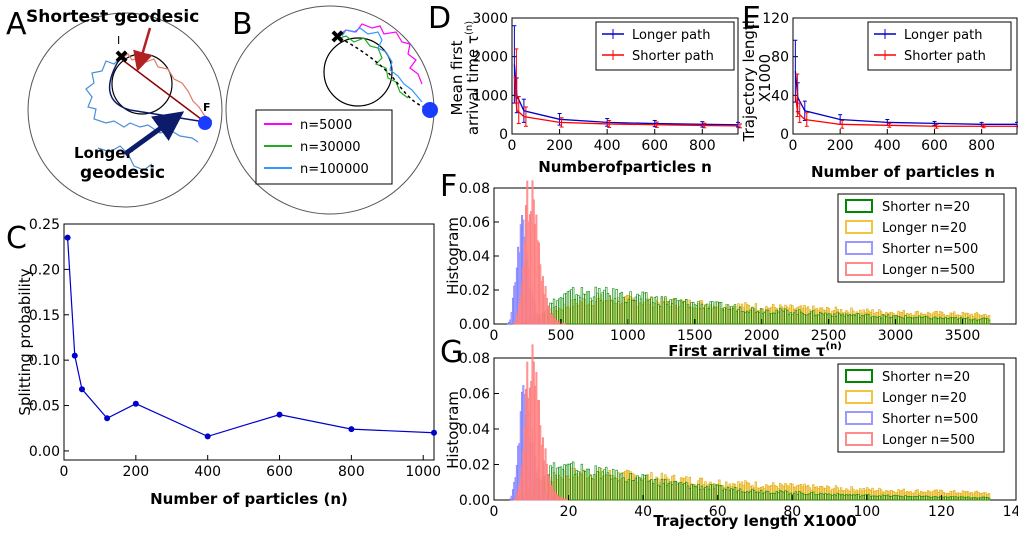 Image resolution: width=1018 pixels, height=539 pixels. I want to click on y-tick-label: 80, so click(780, 58).